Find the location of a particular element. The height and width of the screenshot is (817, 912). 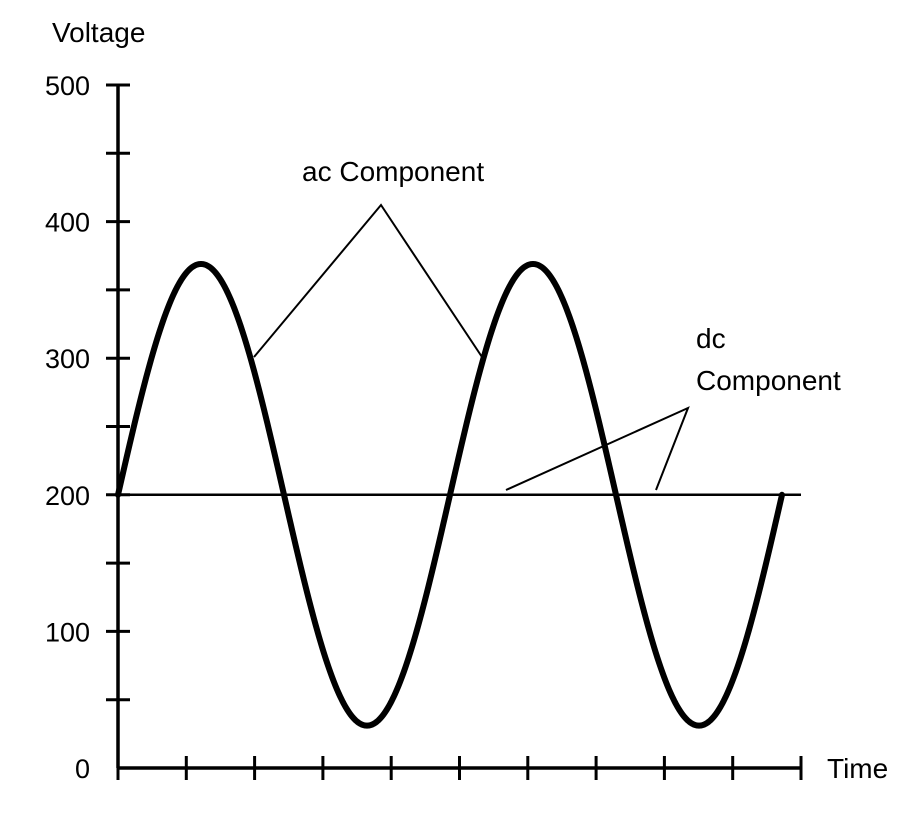

y-axis-title: Voltage is located at coordinates (98, 32).